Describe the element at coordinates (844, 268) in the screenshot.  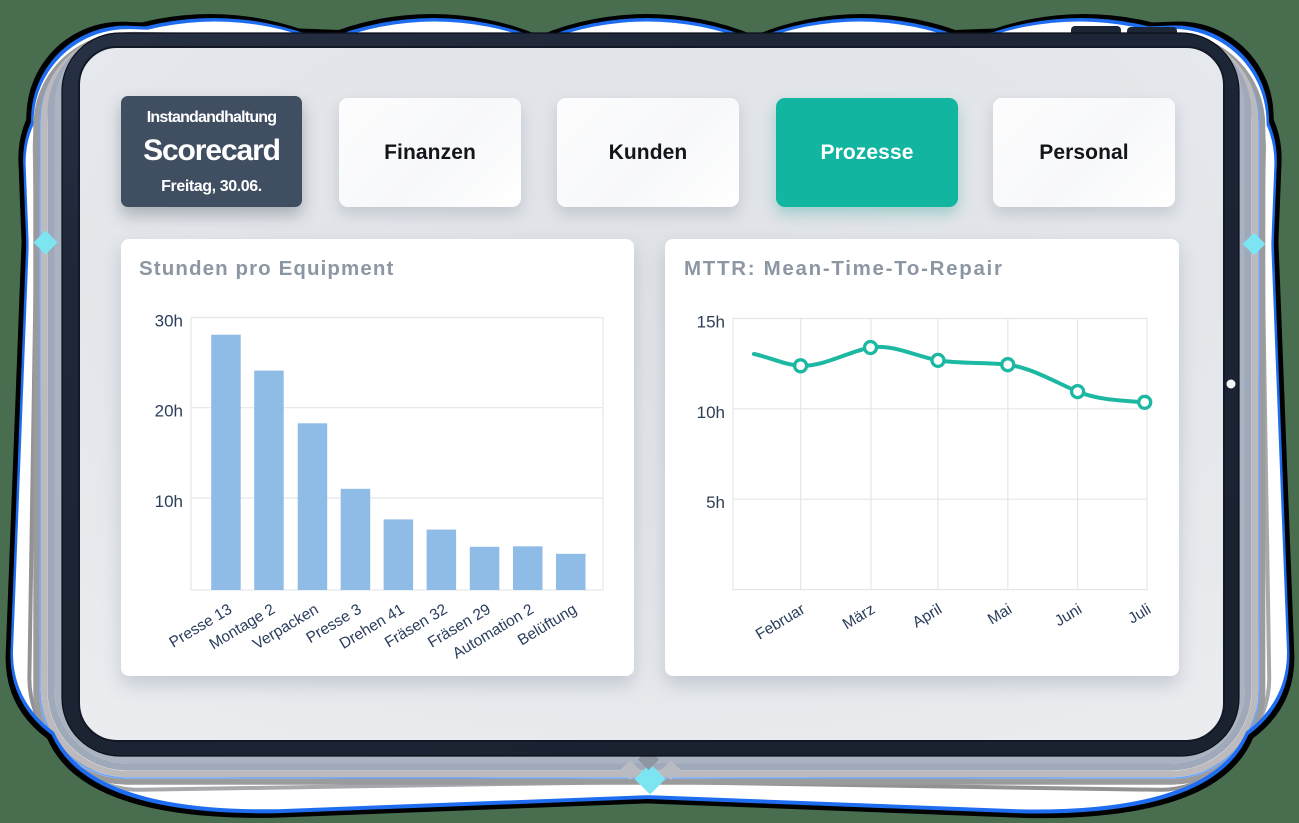
I see `svg-text: MTTR: Mean-Time-To-Repair` at that location.